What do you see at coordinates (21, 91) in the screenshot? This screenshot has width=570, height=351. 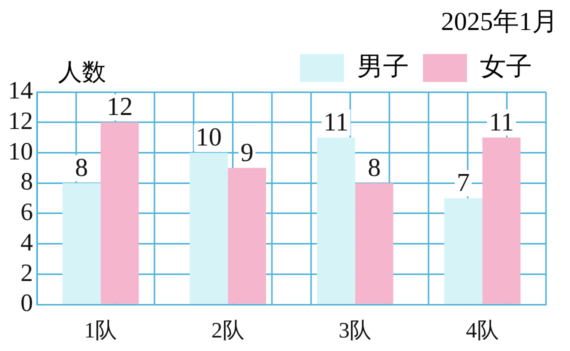 I see `y-tick-label: 14` at bounding box center [21, 91].